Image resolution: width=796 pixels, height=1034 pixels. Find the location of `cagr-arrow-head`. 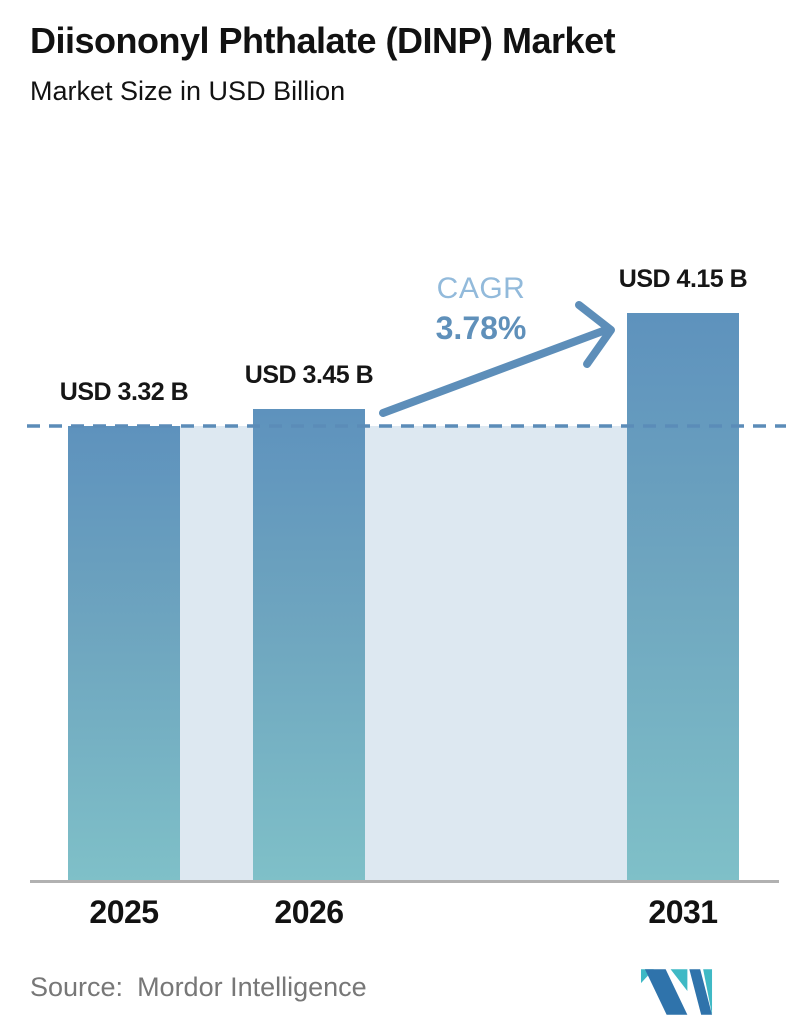

cagr-arrow-head is located at coordinates (595, 334).